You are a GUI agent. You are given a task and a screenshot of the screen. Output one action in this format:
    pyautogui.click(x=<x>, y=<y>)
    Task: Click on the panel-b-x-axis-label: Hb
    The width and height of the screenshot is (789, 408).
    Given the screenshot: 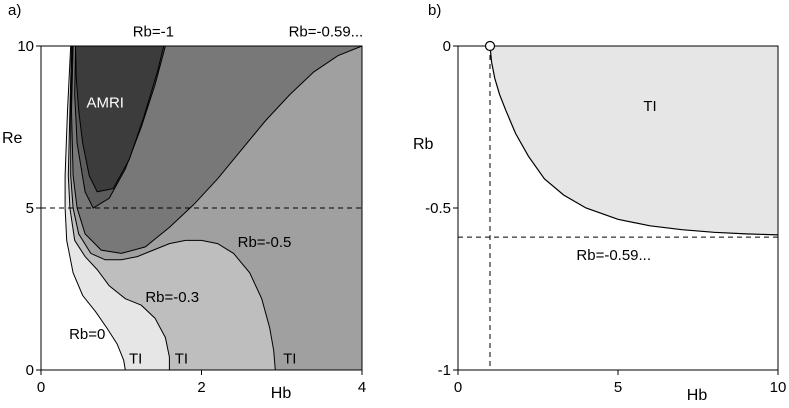 What is the action you would take?
    pyautogui.click(x=697, y=395)
    